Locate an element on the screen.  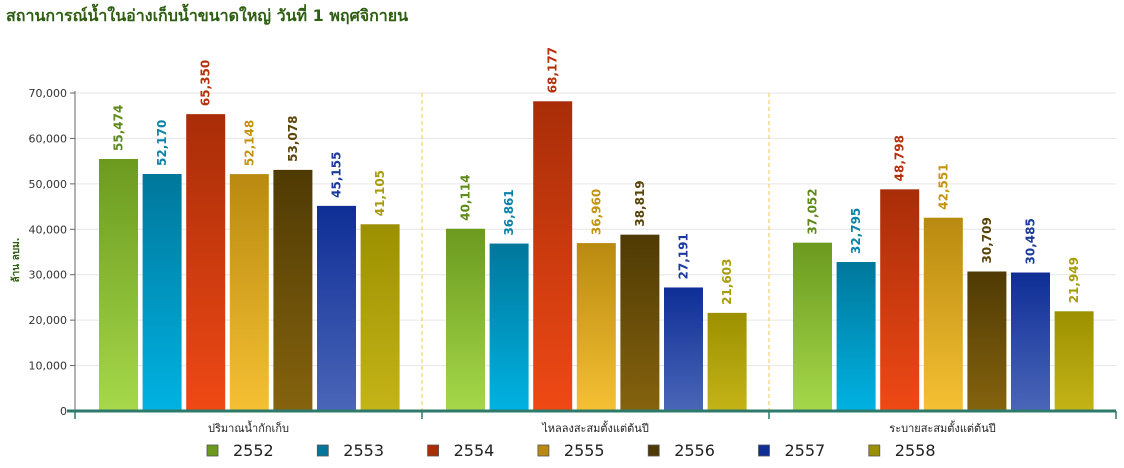
data-label: 42,551 is located at coordinates (943, 186).